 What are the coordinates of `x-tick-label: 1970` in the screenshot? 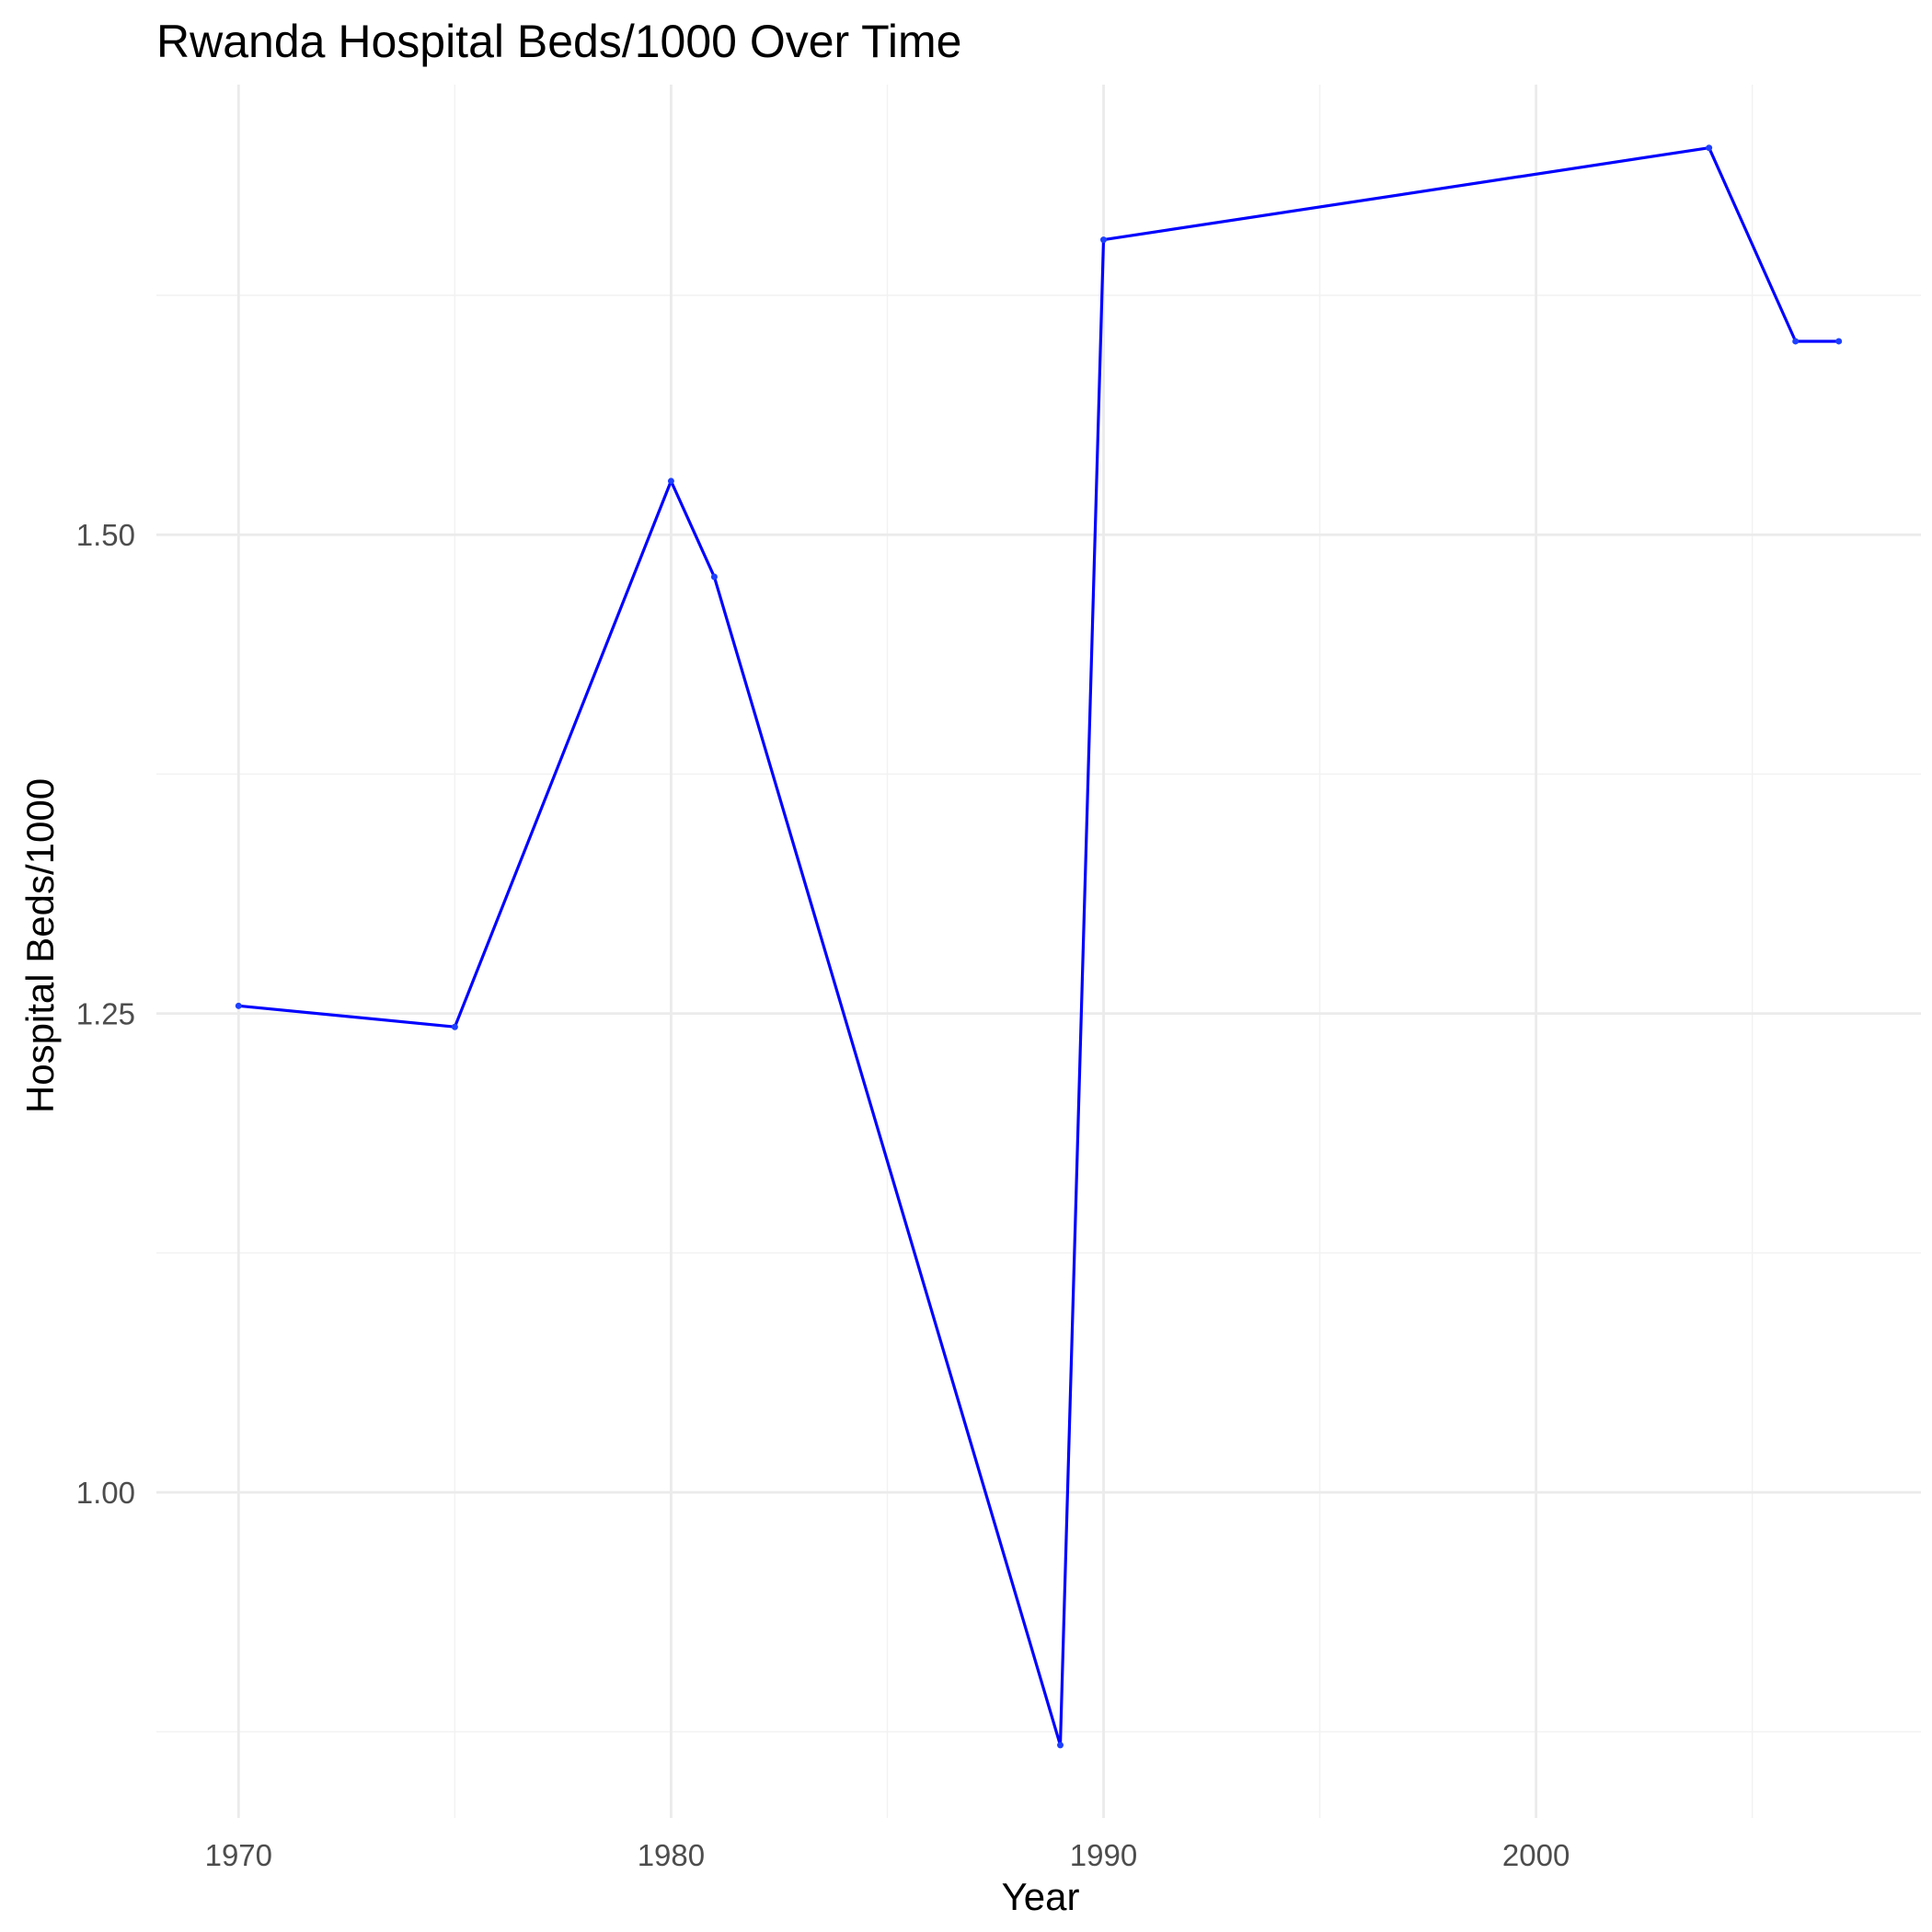 It's located at (238, 1855).